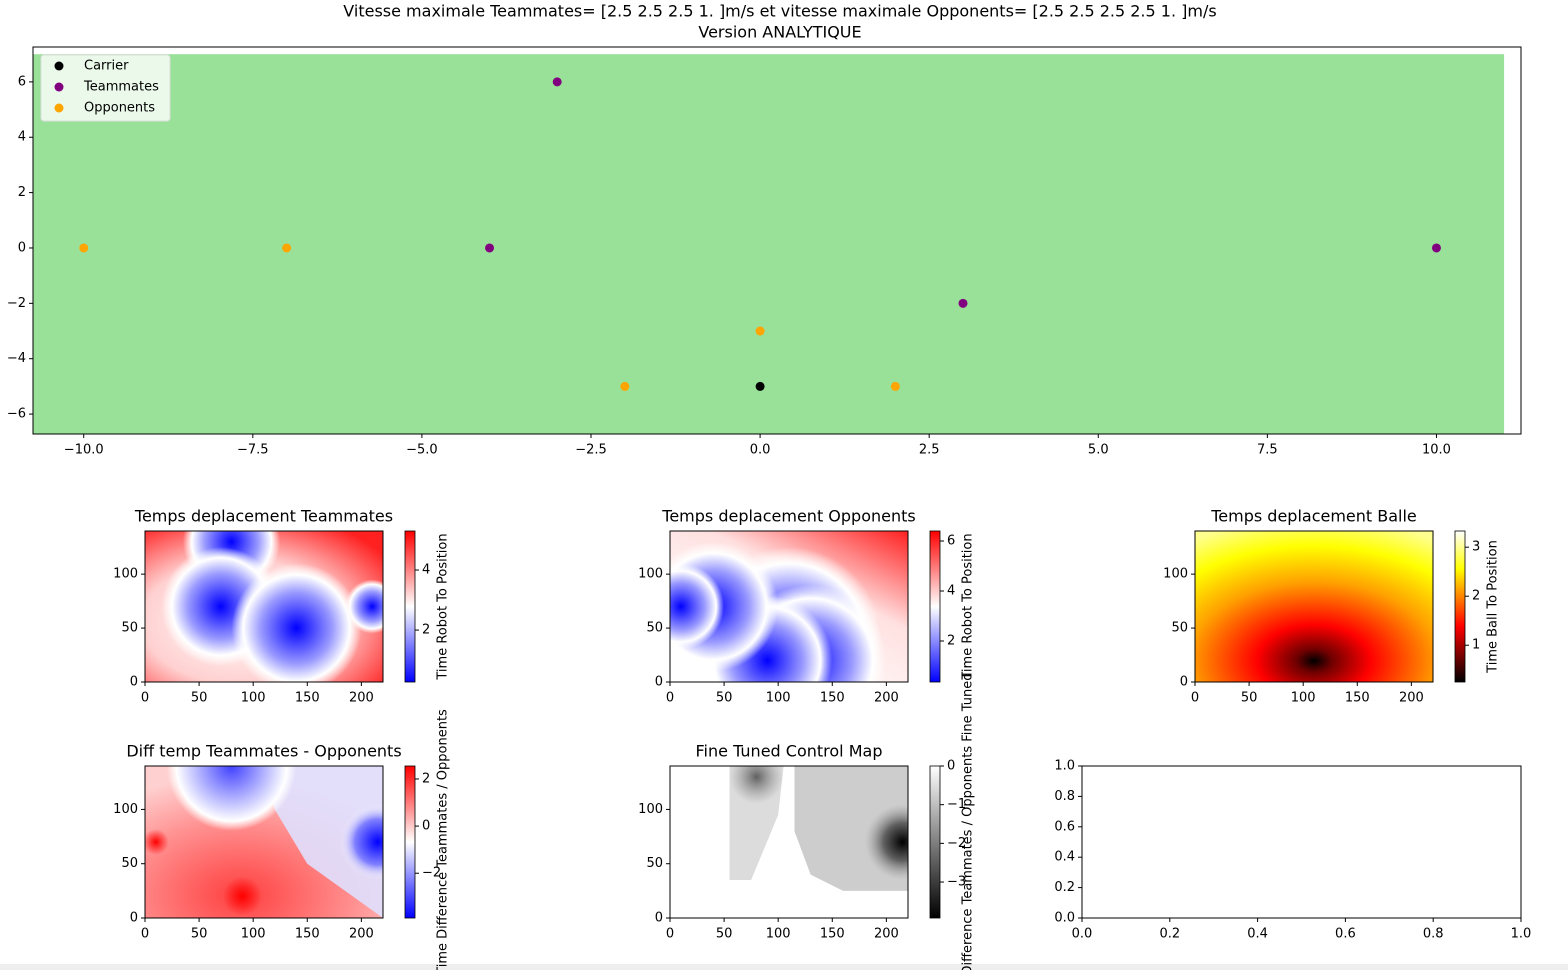 This screenshot has width=1568, height=970. What do you see at coordinates (1064, 918) in the screenshot?
I see `y-tick-label: 0.0` at bounding box center [1064, 918].